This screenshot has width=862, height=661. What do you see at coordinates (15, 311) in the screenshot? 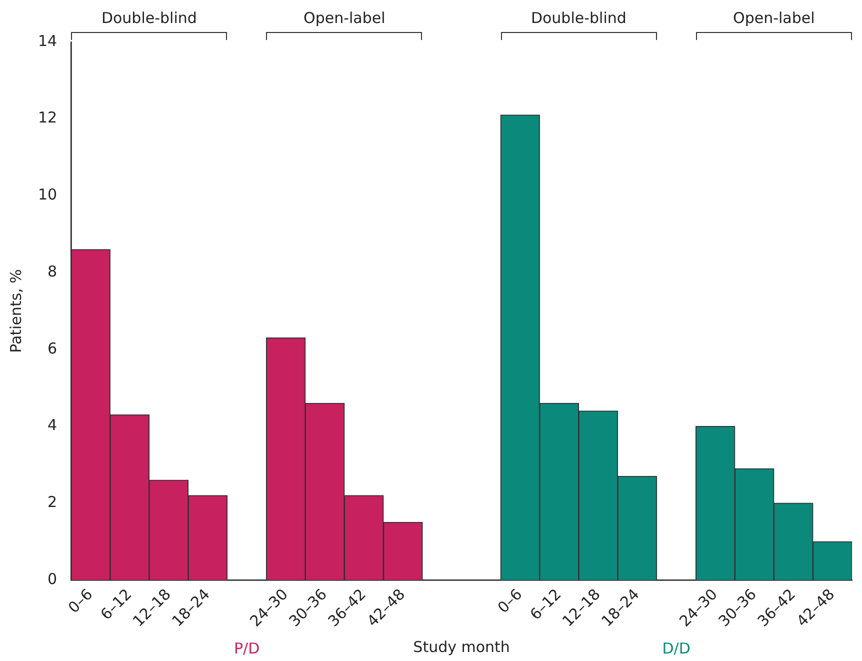
I see `y-axis-title: Patients, %` at bounding box center [15, 311].